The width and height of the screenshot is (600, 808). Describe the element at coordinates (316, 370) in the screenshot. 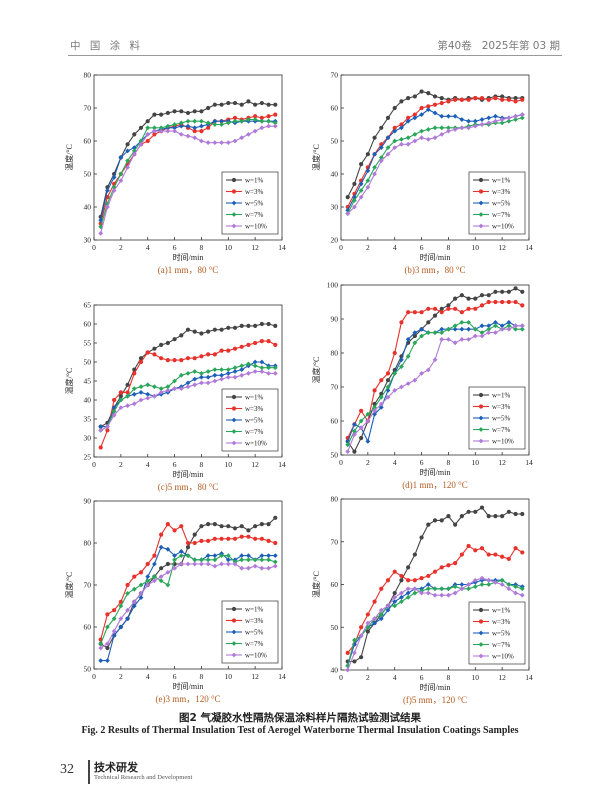

I see `y-axis-label: 温度/°C` at that location.